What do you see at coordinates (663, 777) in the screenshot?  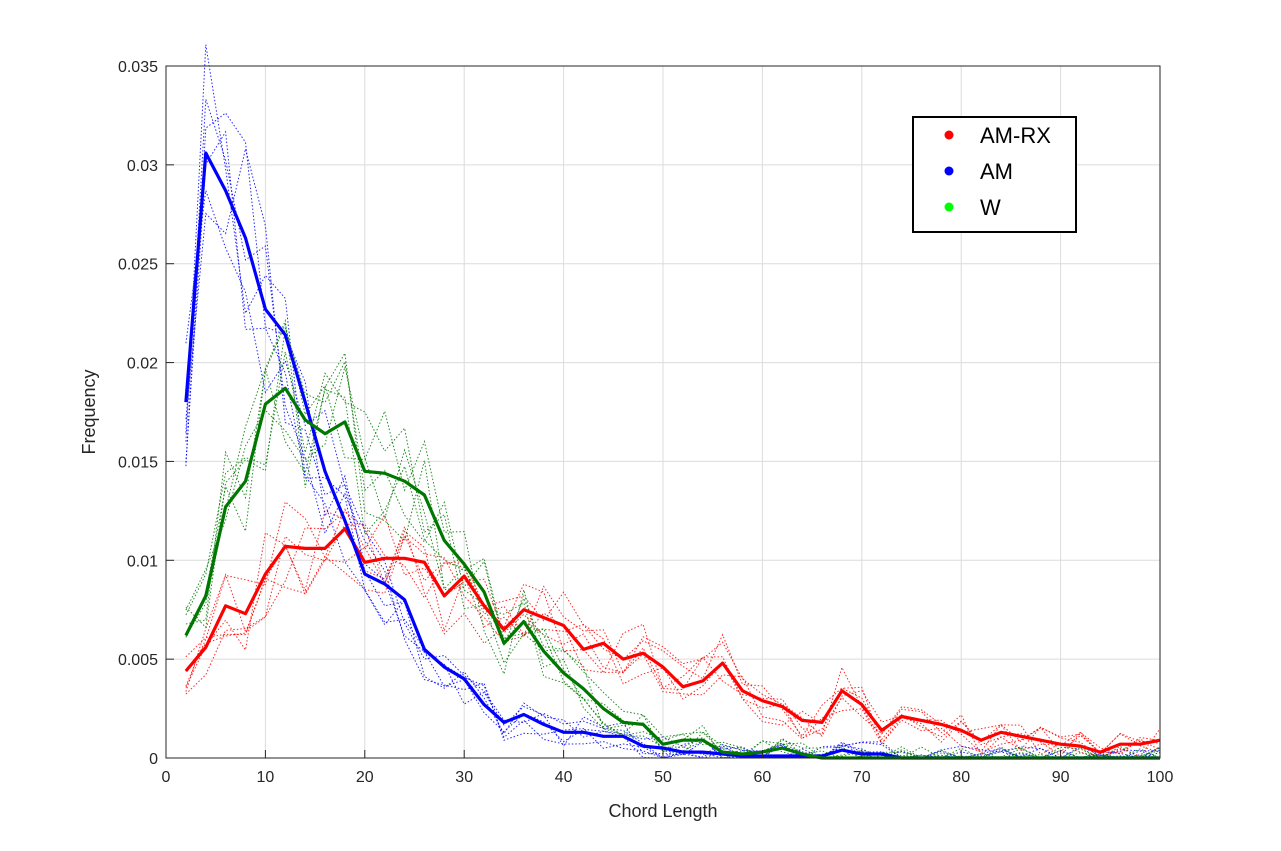 I see `x-tick-label: 50` at bounding box center [663, 777].